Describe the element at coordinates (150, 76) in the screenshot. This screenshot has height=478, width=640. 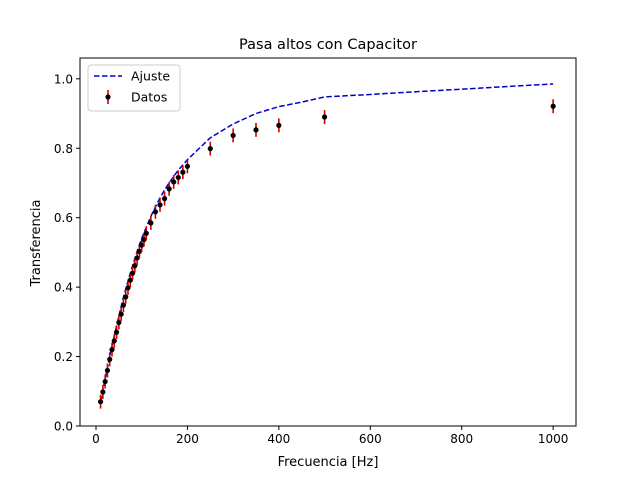
I see `legend-label-ajuste: Ajuste` at that location.